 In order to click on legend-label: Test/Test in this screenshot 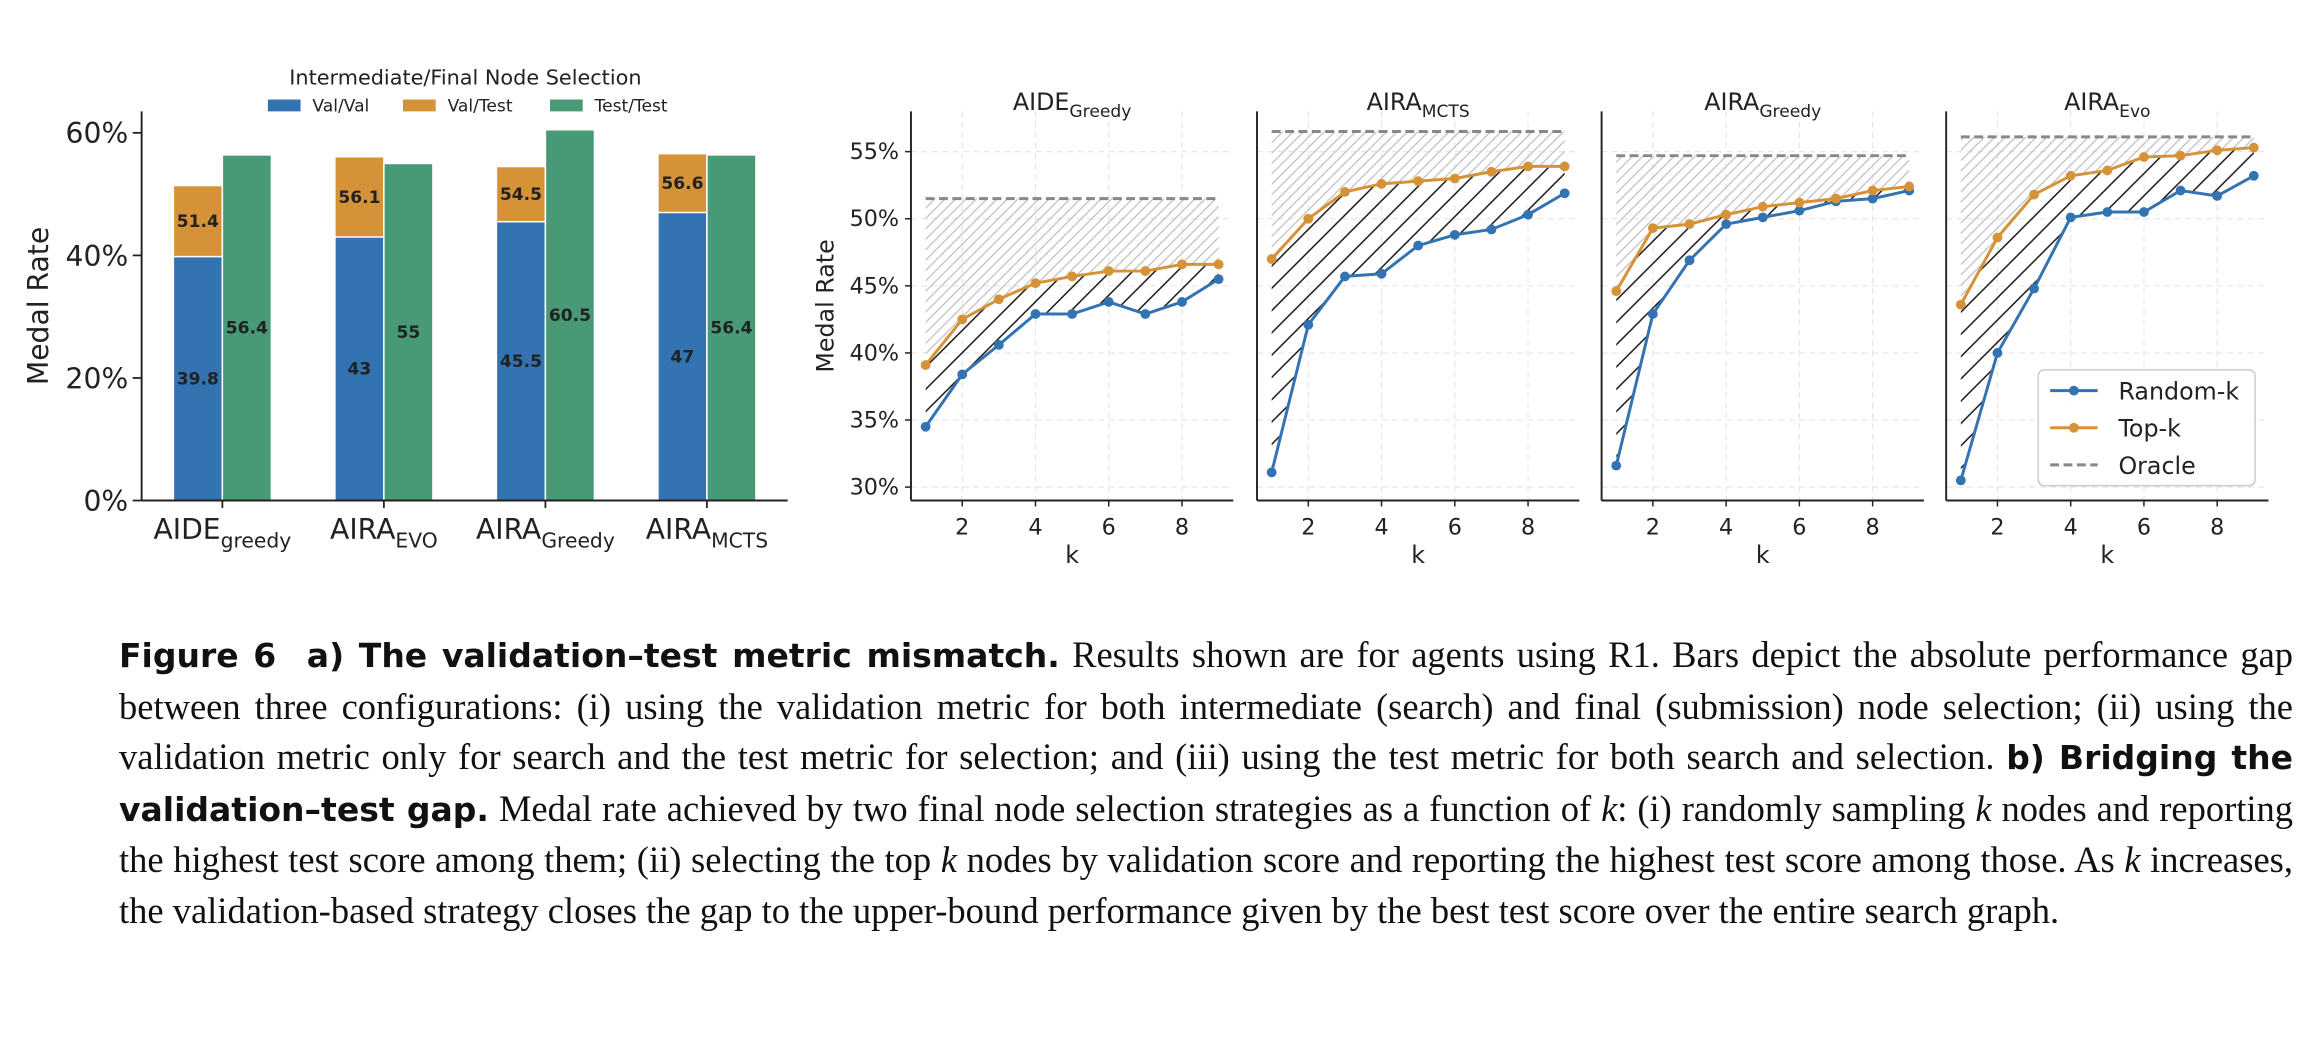, I will do `click(631, 106)`.